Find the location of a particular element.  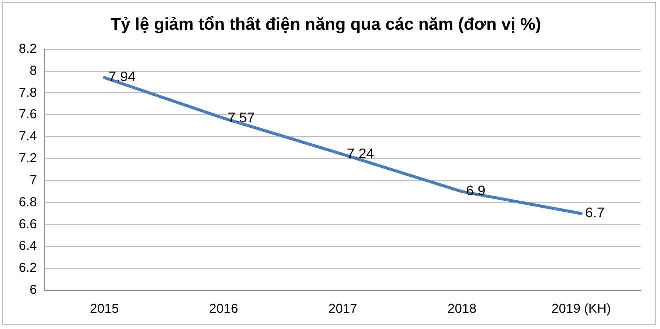

y-tick-label: 6.4 is located at coordinates (28, 246).